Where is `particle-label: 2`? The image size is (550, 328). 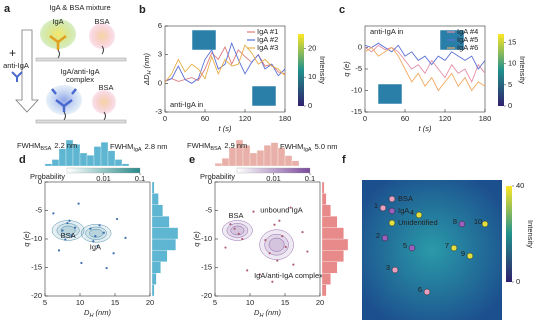 particle-label: 2 is located at coordinates (378, 235).